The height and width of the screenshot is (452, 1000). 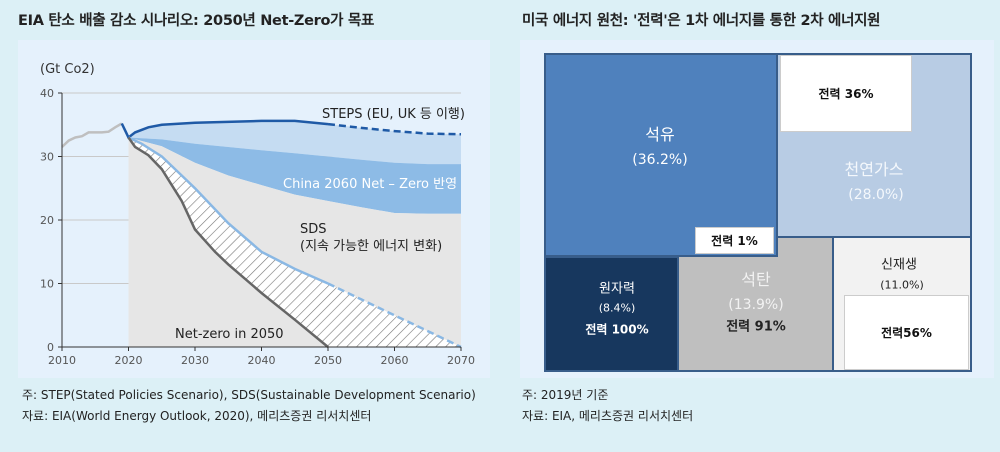 I want to click on steps-line, so click(x=224, y=129).